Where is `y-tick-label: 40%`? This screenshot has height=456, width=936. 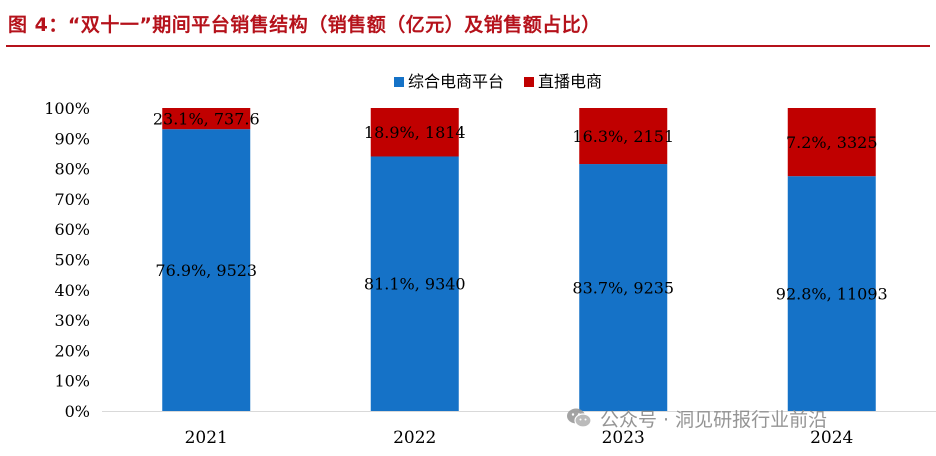 y-tick-label: 40% is located at coordinates (72, 290).